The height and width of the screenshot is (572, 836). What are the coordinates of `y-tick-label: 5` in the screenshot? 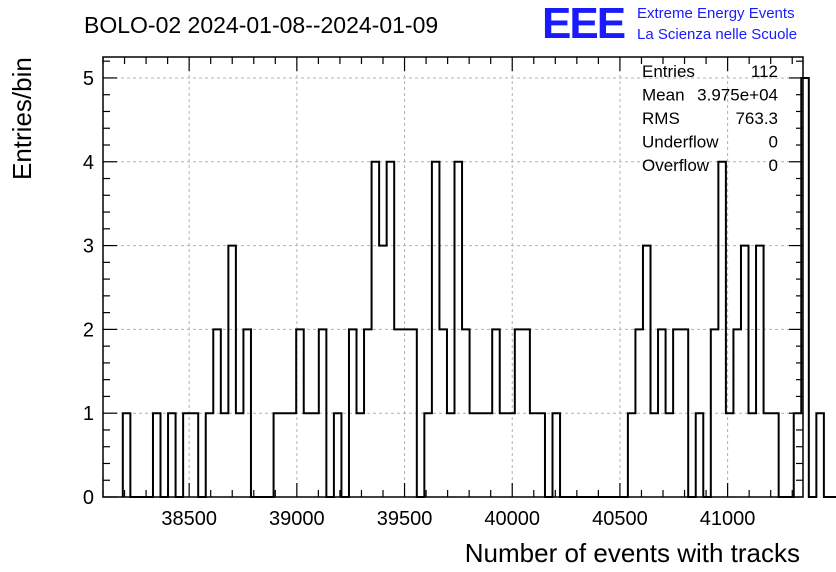 It's located at (88, 79).